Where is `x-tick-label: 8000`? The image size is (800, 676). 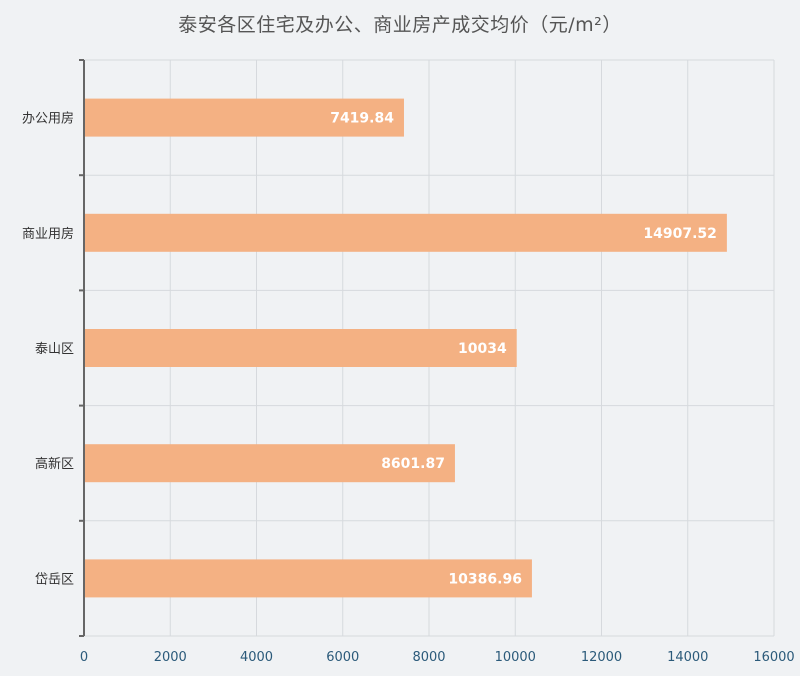
x-tick-label: 8000 is located at coordinates (428, 657).